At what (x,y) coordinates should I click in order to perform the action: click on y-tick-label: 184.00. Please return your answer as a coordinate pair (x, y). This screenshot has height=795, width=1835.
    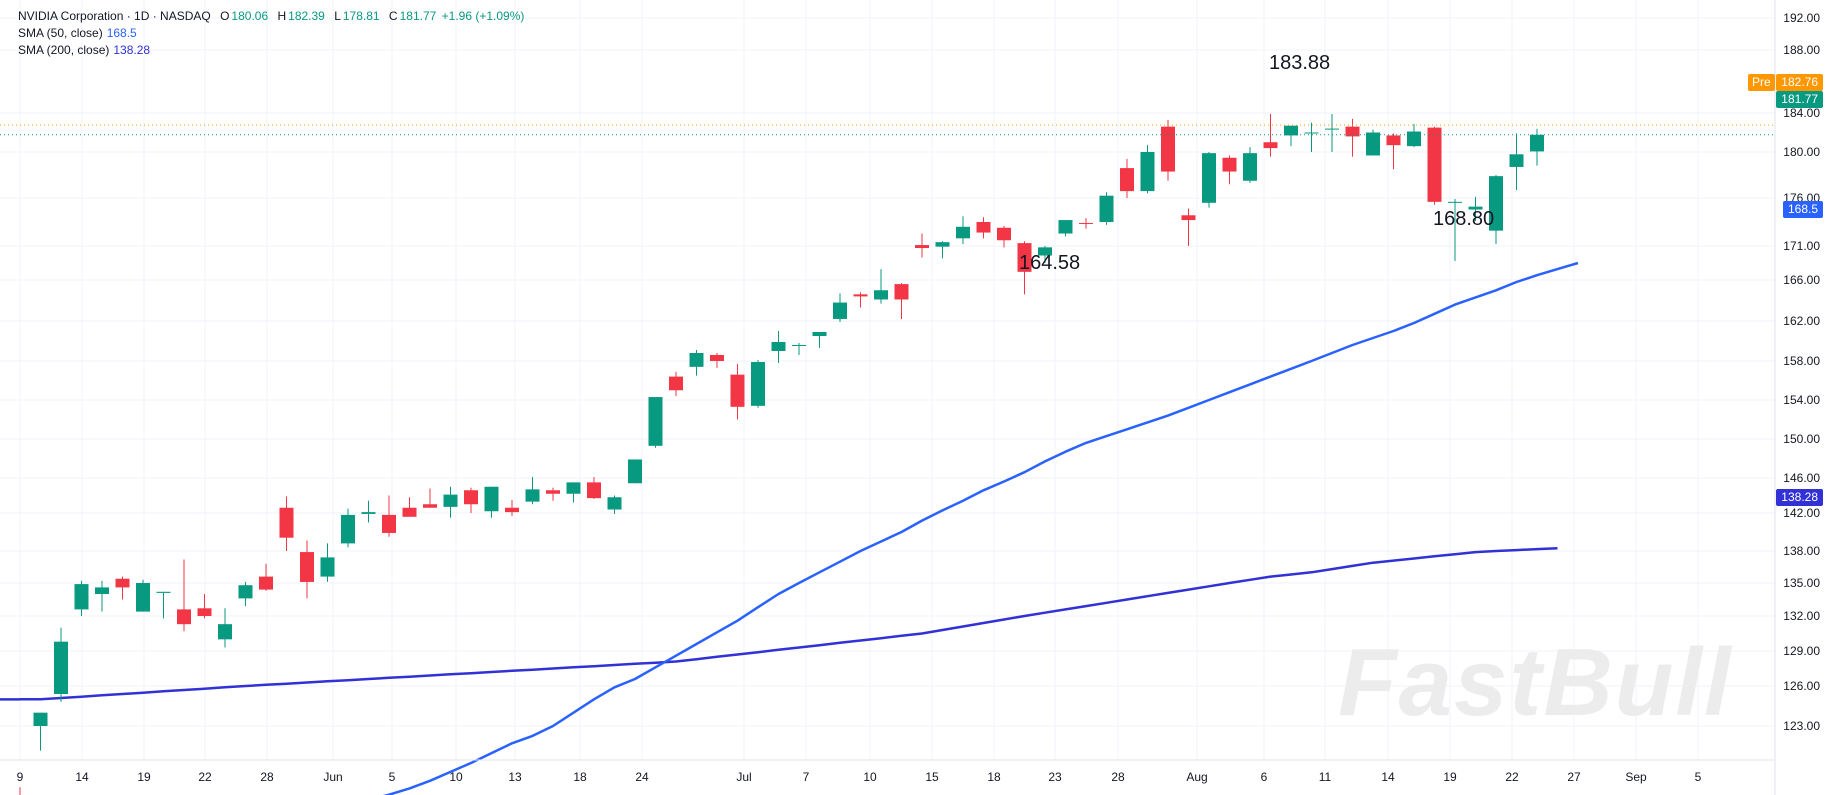
    Looking at the image, I should click on (1801, 113).